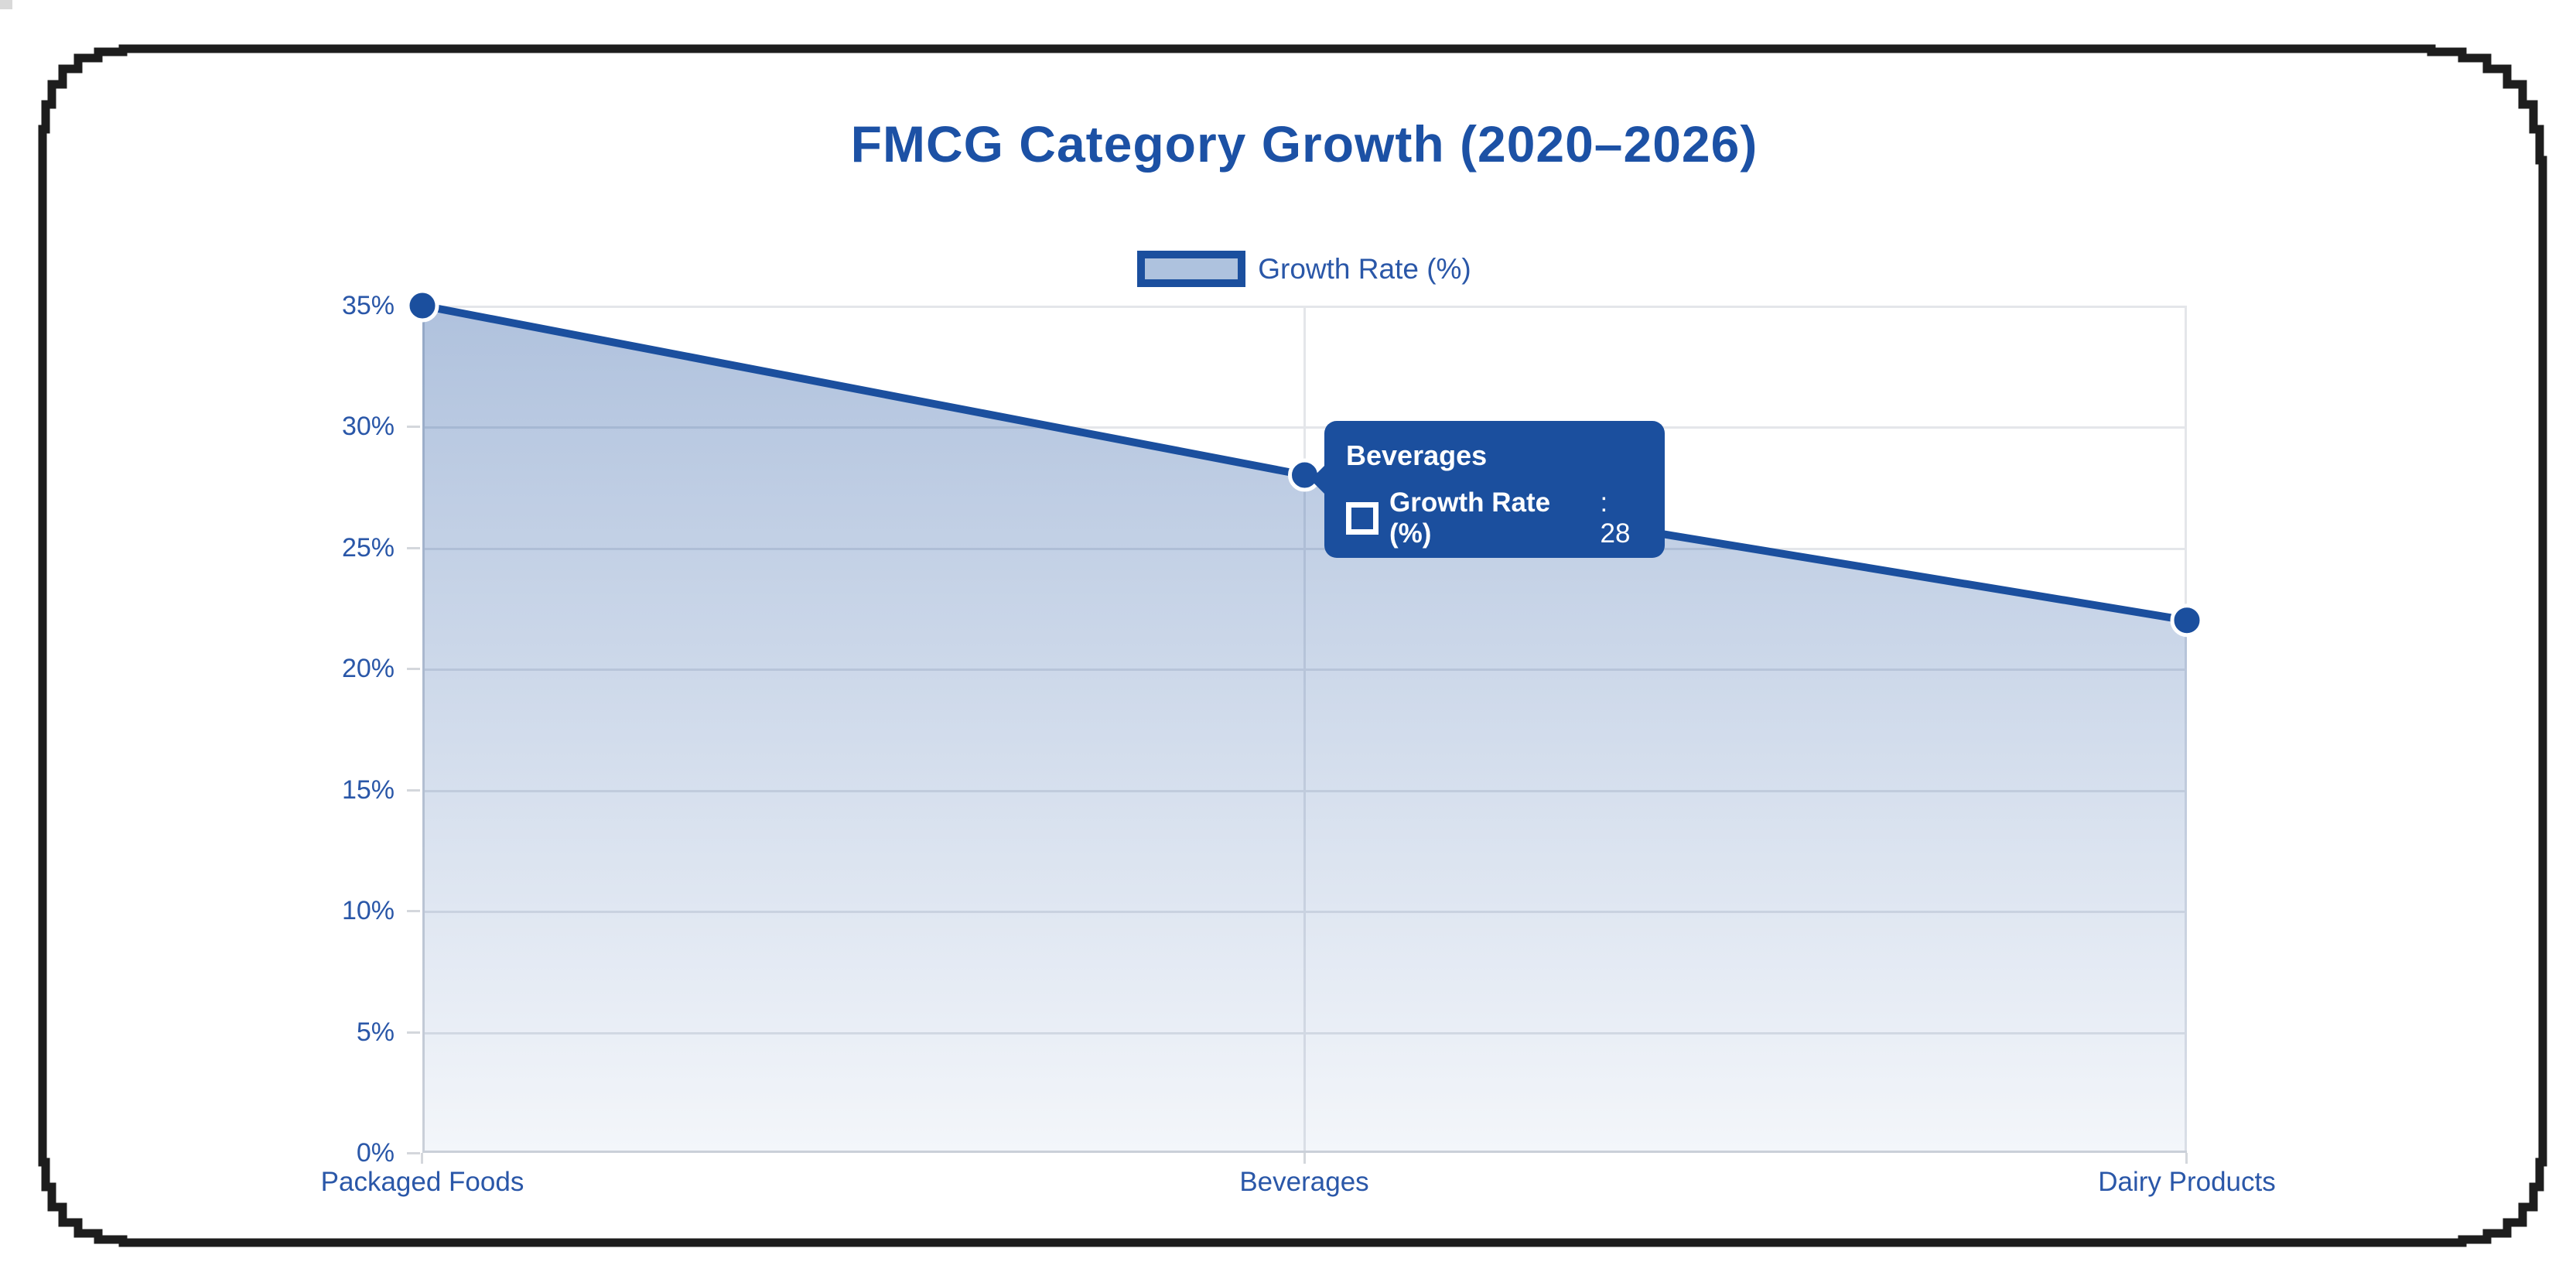 This screenshot has width=2576, height=1279. Describe the element at coordinates (6, 4) in the screenshot. I see `corner-artifact` at that location.